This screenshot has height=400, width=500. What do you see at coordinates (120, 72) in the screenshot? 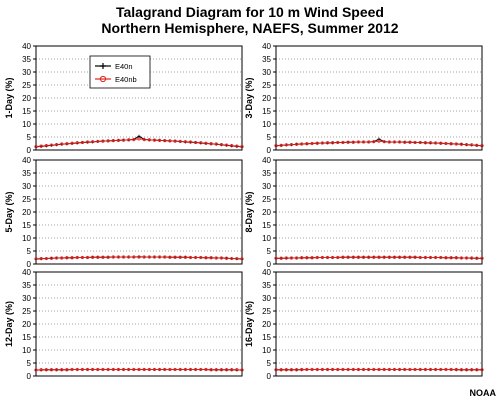
I see `legend: E40n E40nb` at bounding box center [120, 72].